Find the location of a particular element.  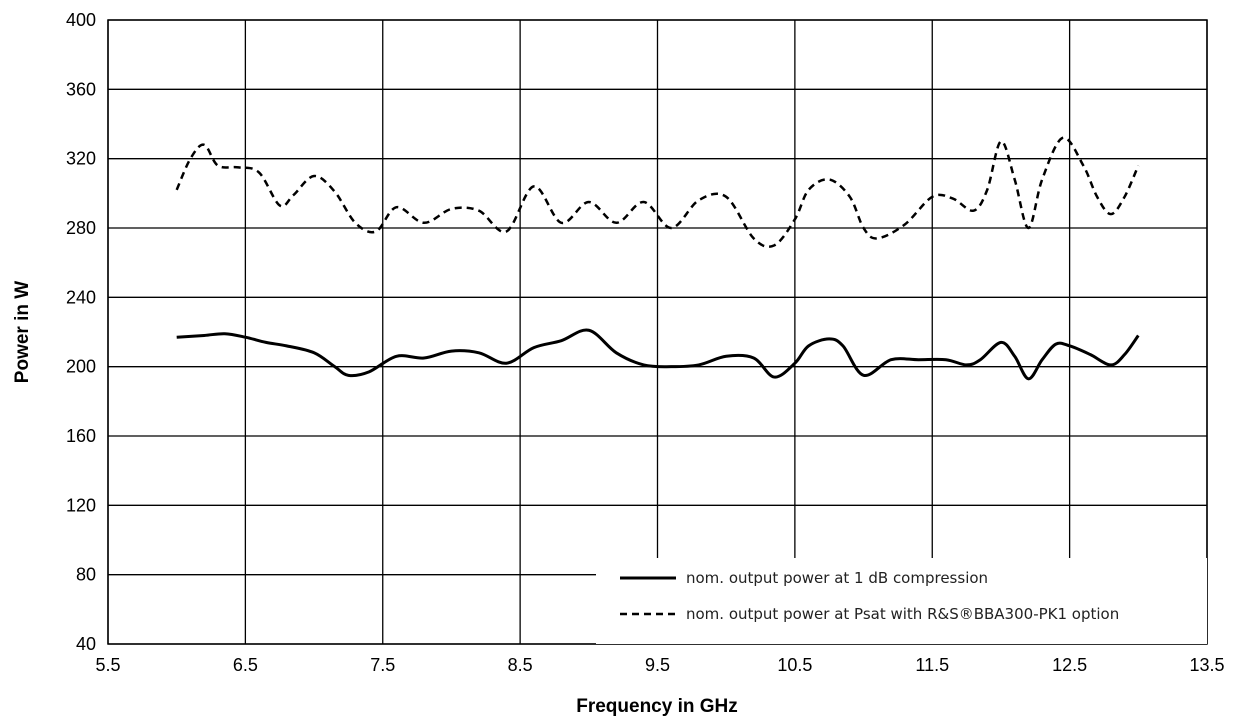

x-tick-labels: 5.5 6.5 7.5 8.5 9.5 10.5 11.5 12.5 13.5 is located at coordinates (659, 665).